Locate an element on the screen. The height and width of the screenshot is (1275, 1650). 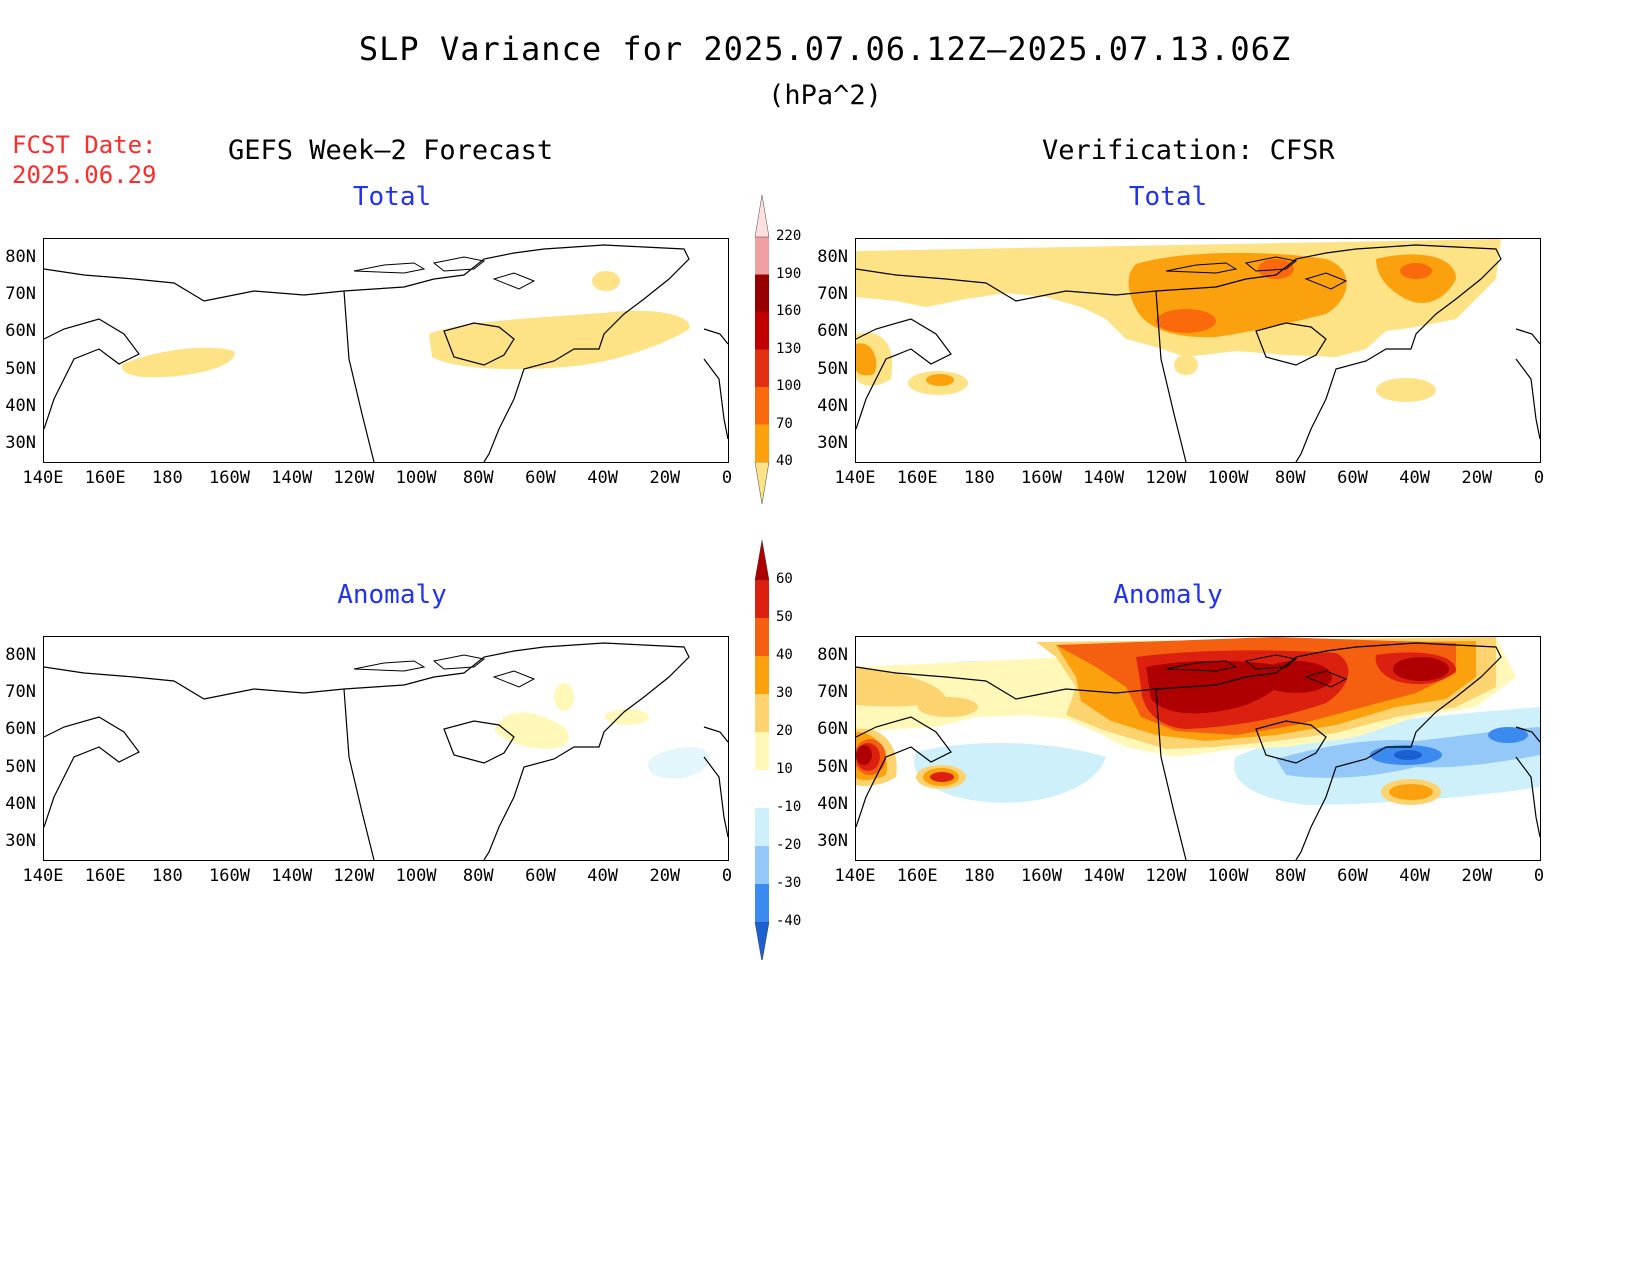
forecast-anomaly-lon-label: 140E is located at coordinates (43, 876).